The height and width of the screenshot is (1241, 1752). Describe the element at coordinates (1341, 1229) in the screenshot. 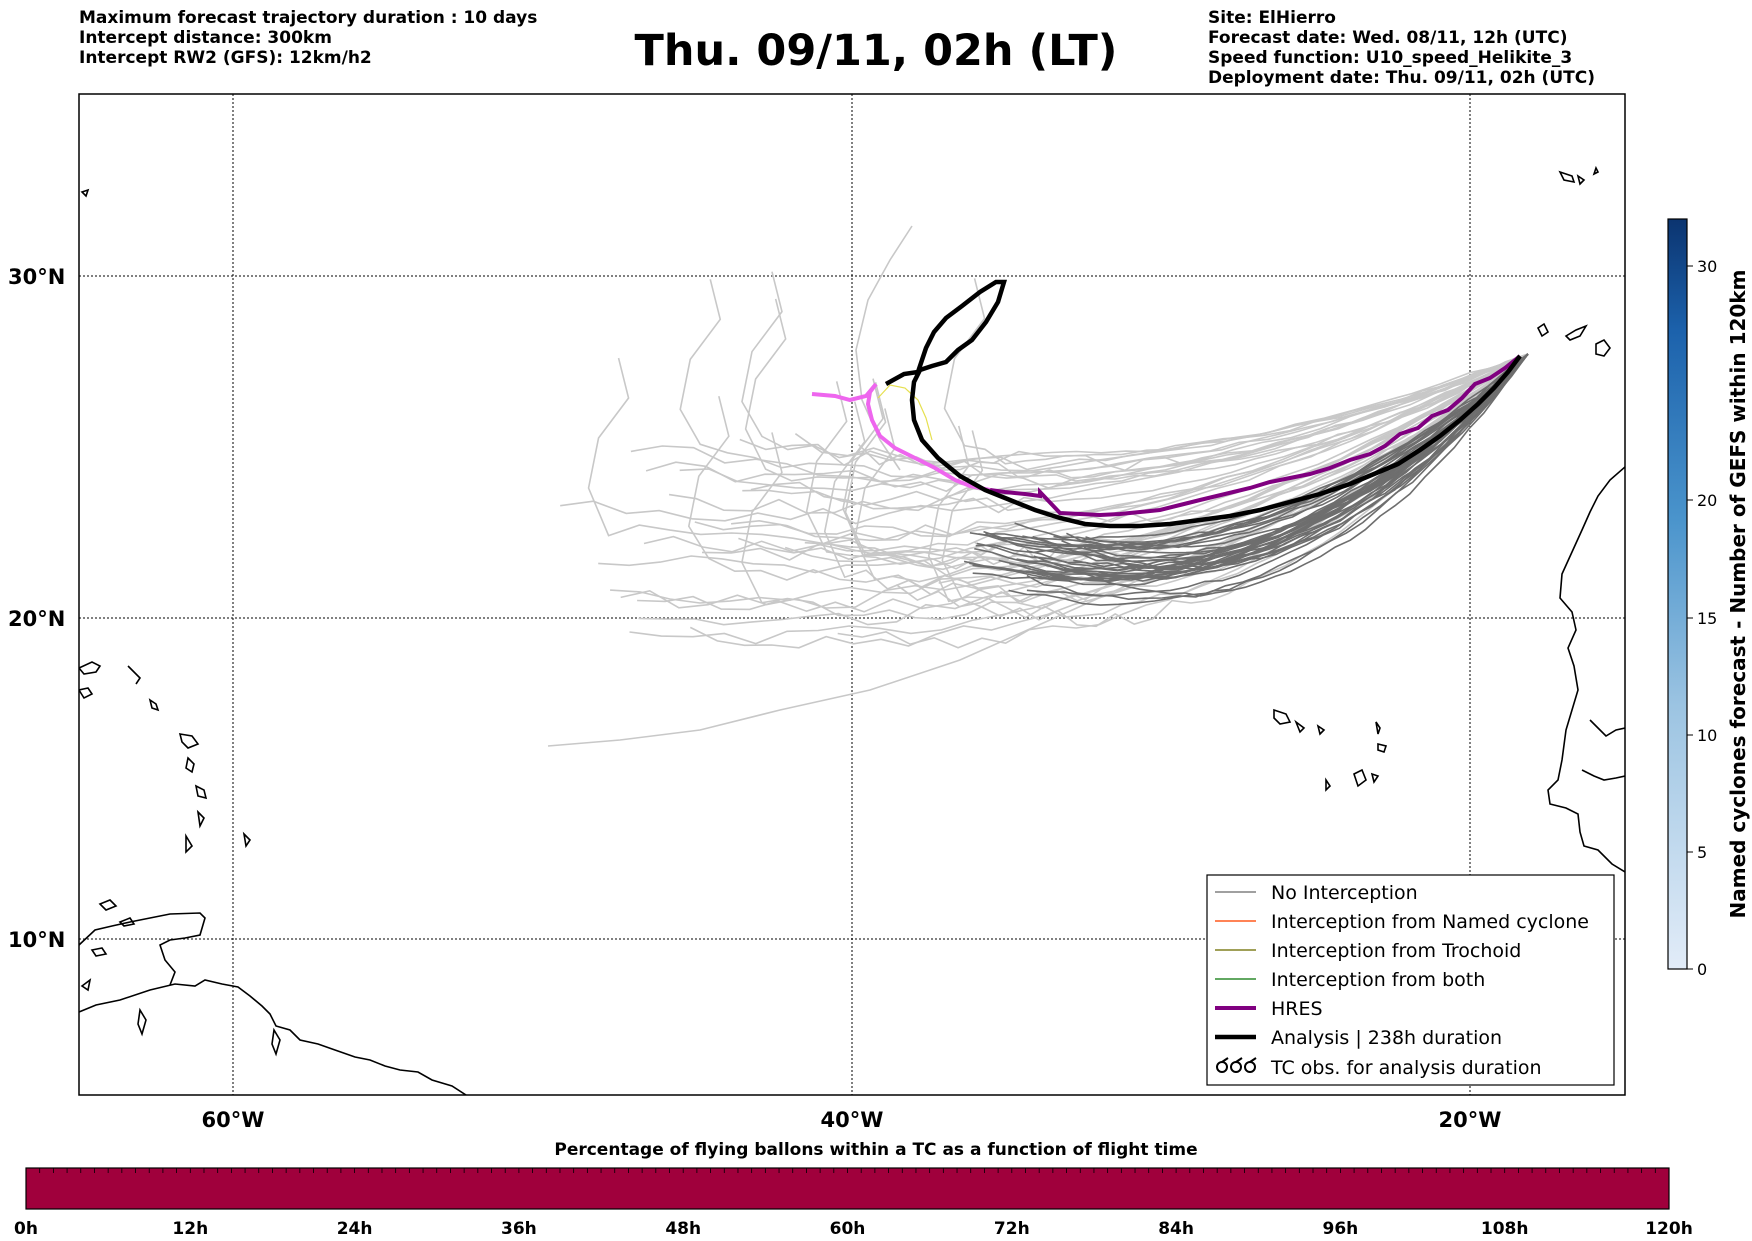

I see `time-bar-tick-label: 96h` at that location.